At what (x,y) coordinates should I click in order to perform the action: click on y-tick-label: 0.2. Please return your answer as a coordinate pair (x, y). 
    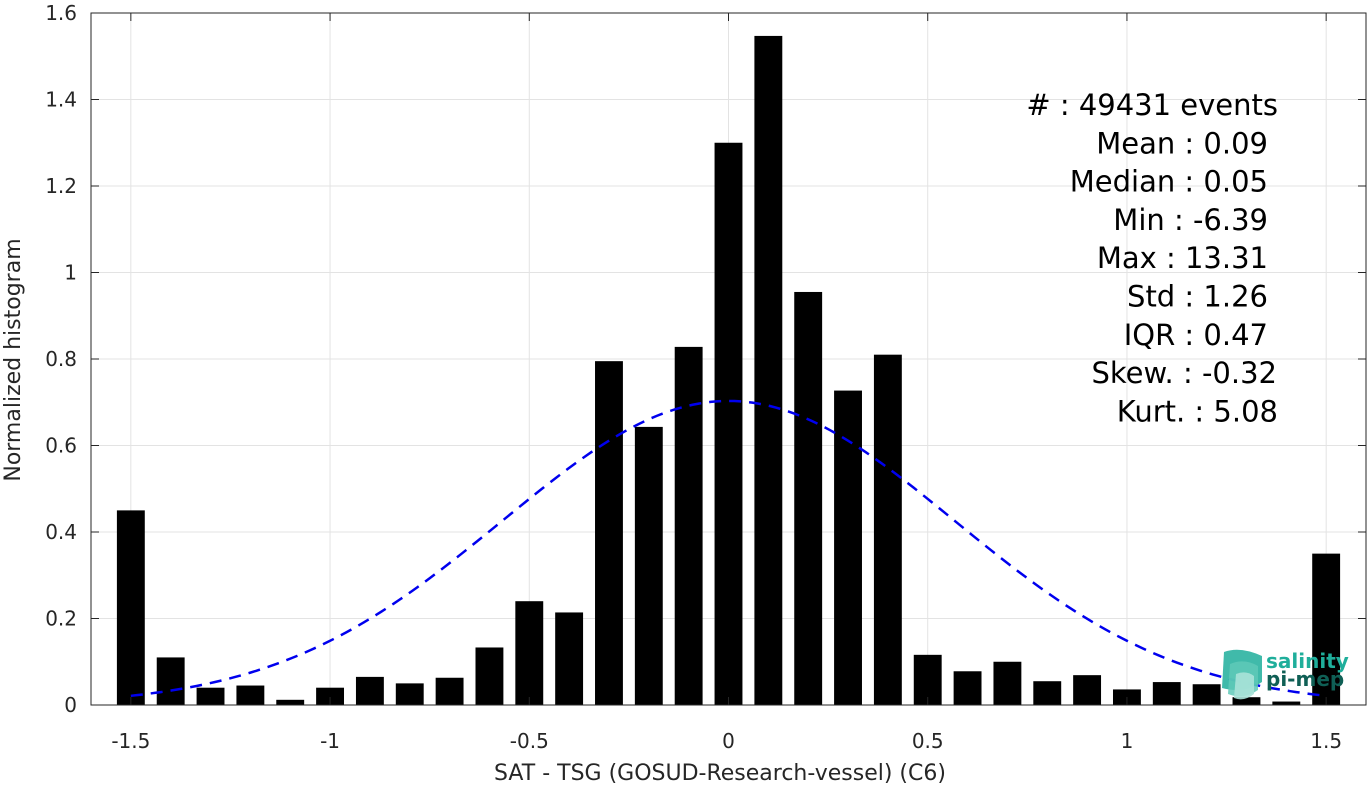
    Looking at the image, I should click on (61, 619).